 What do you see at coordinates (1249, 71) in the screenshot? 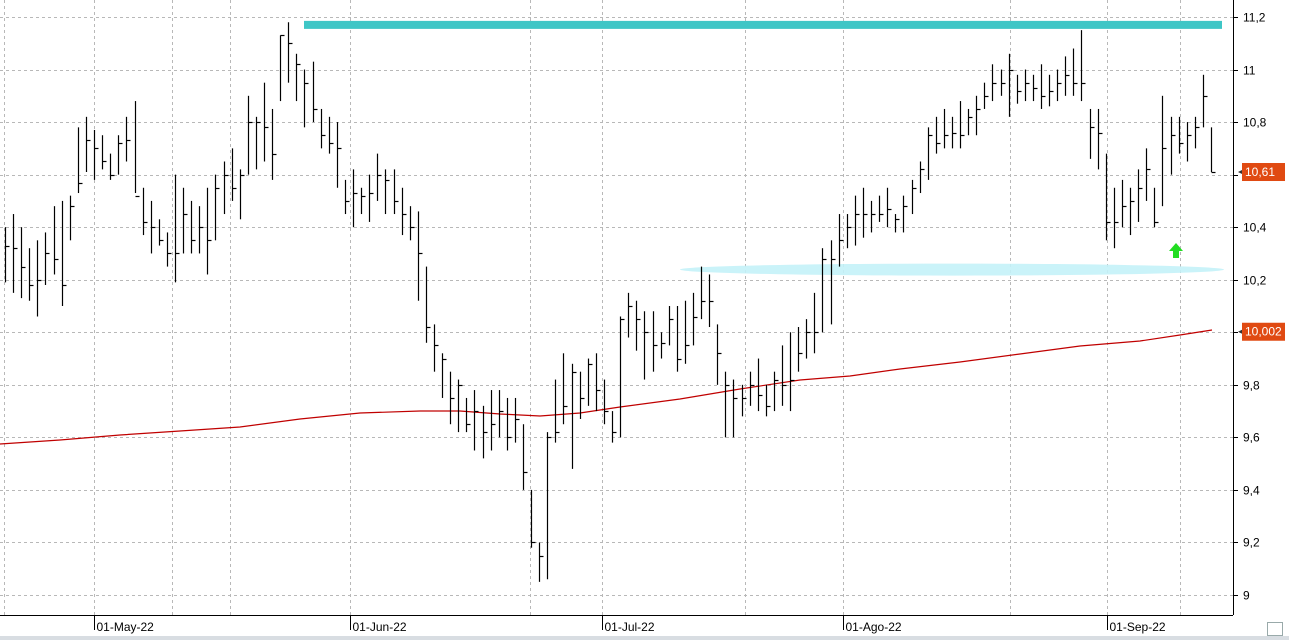
I see `y-tick-label: 11` at bounding box center [1249, 71].